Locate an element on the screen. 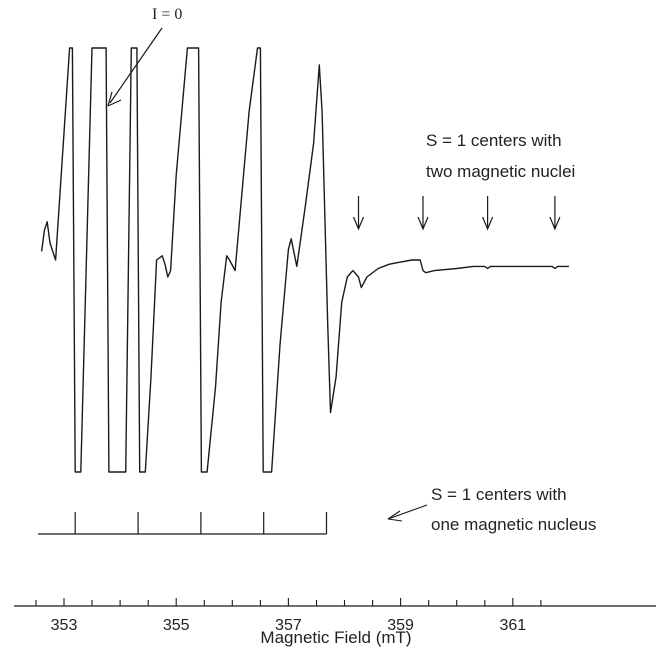 The height and width of the screenshot is (653, 669). one-nucleus-label-line2: one magnetic nucleus is located at coordinates (513, 524).